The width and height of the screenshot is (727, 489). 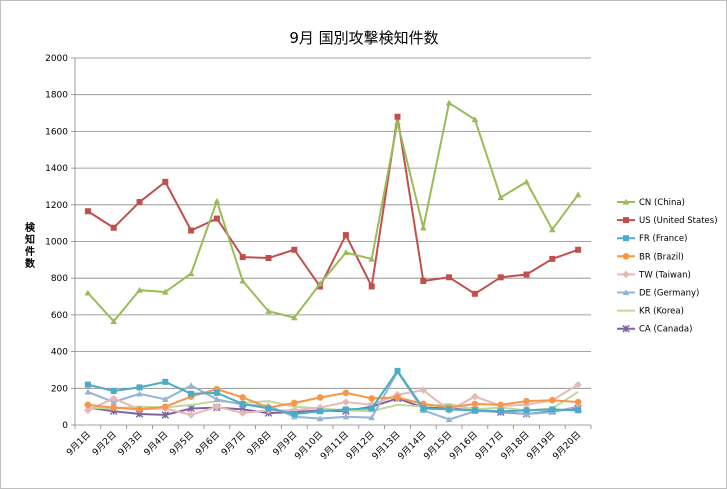 I want to click on legend-entry: BR (Brazil), so click(x=650, y=257).